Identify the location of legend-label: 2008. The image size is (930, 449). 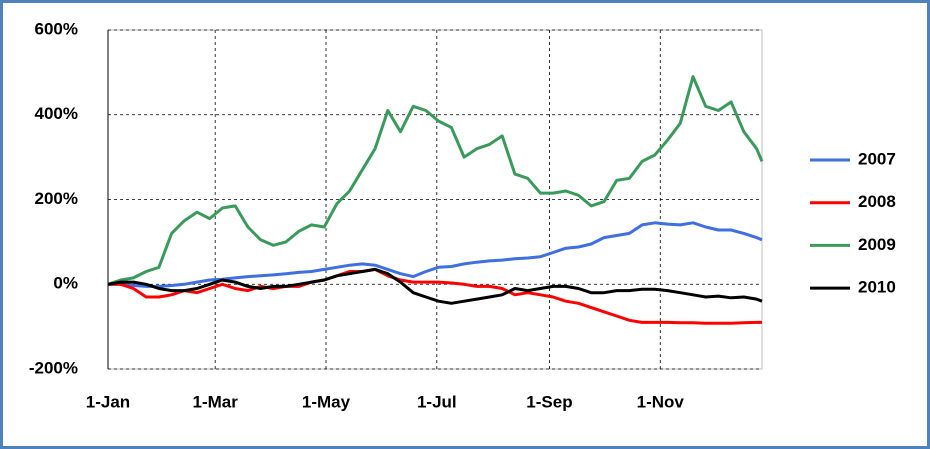
(877, 201).